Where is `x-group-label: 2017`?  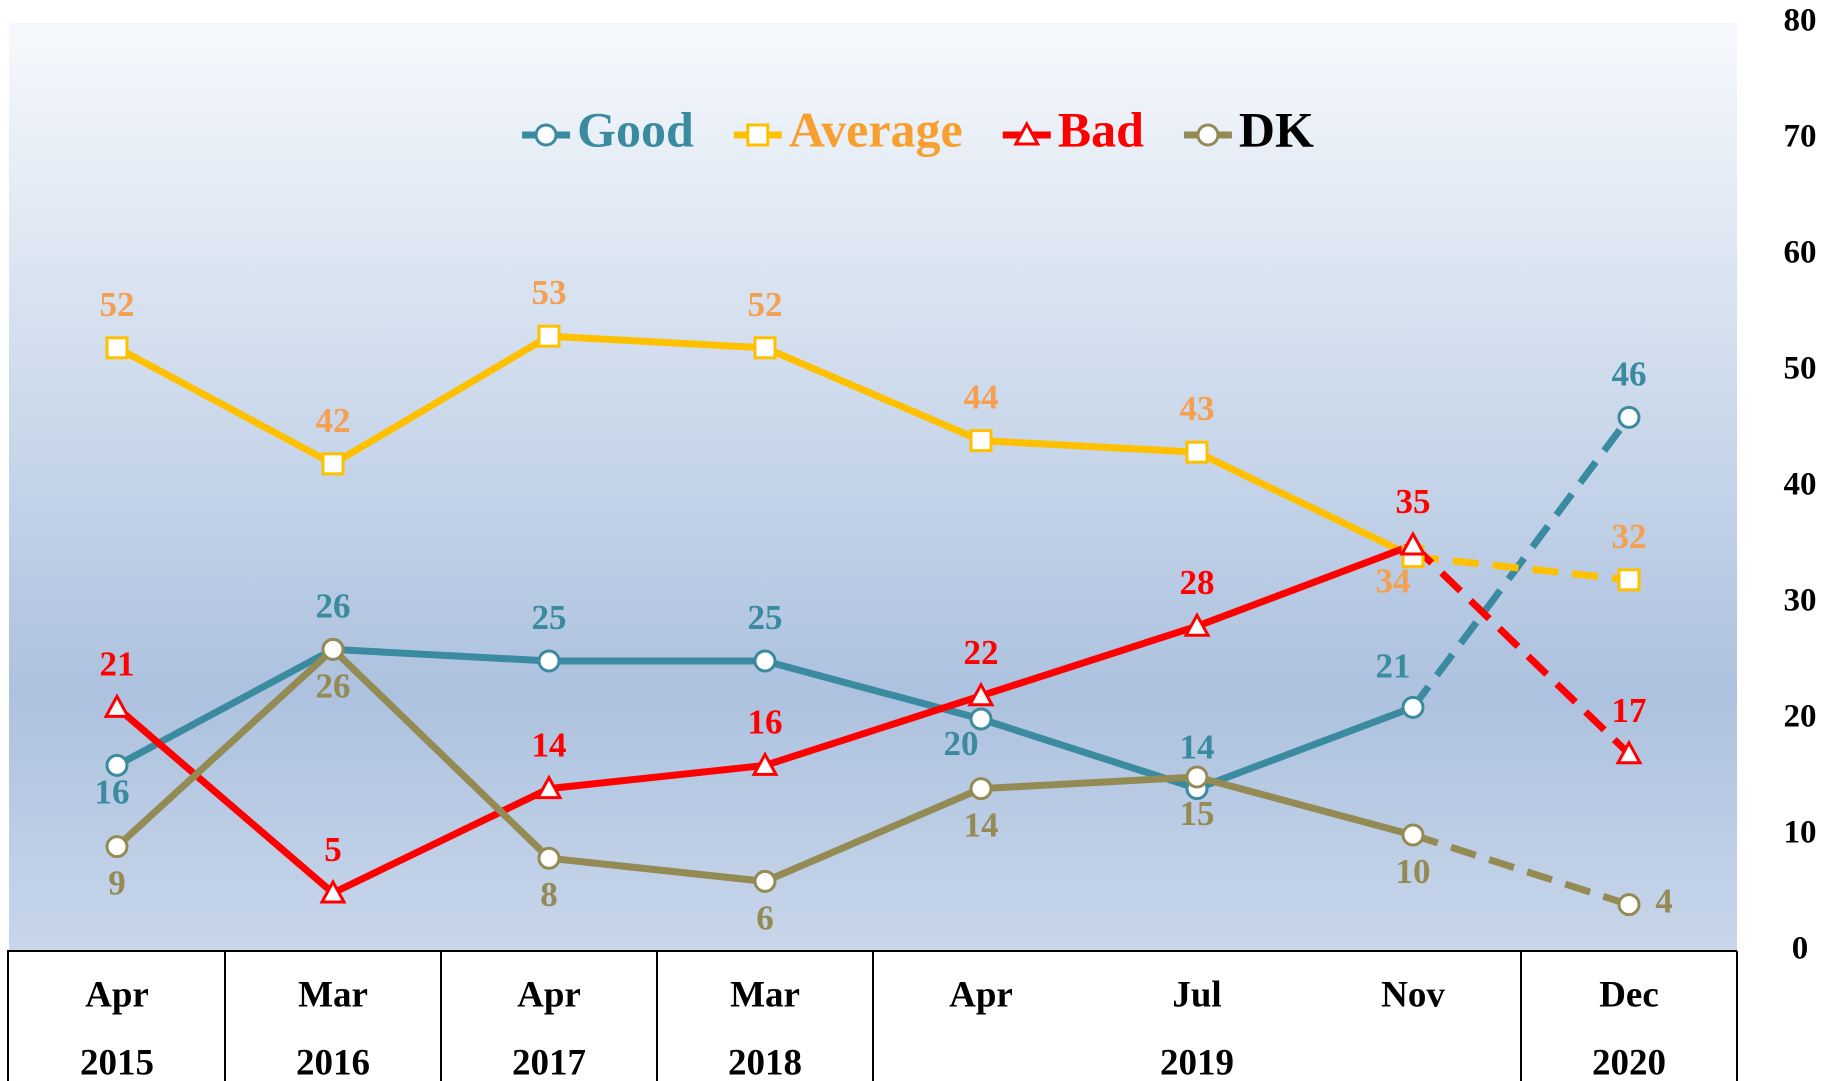 x-group-label: 2017 is located at coordinates (549, 1061).